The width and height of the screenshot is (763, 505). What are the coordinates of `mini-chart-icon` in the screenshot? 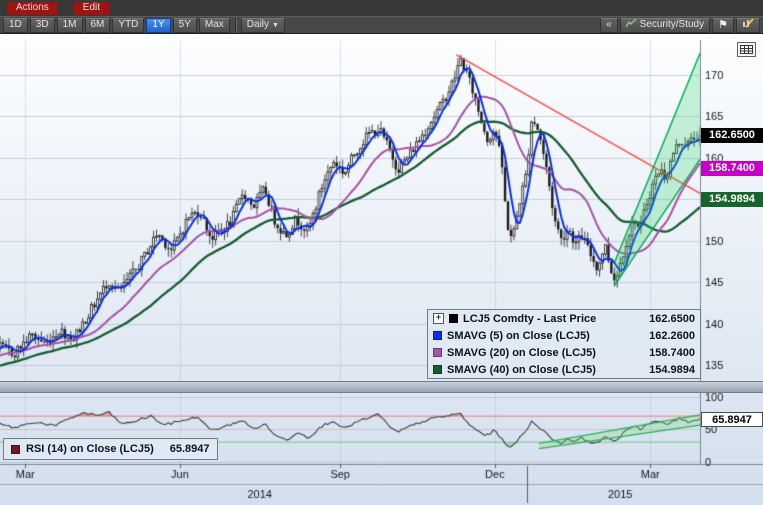 It's located at (631, 25).